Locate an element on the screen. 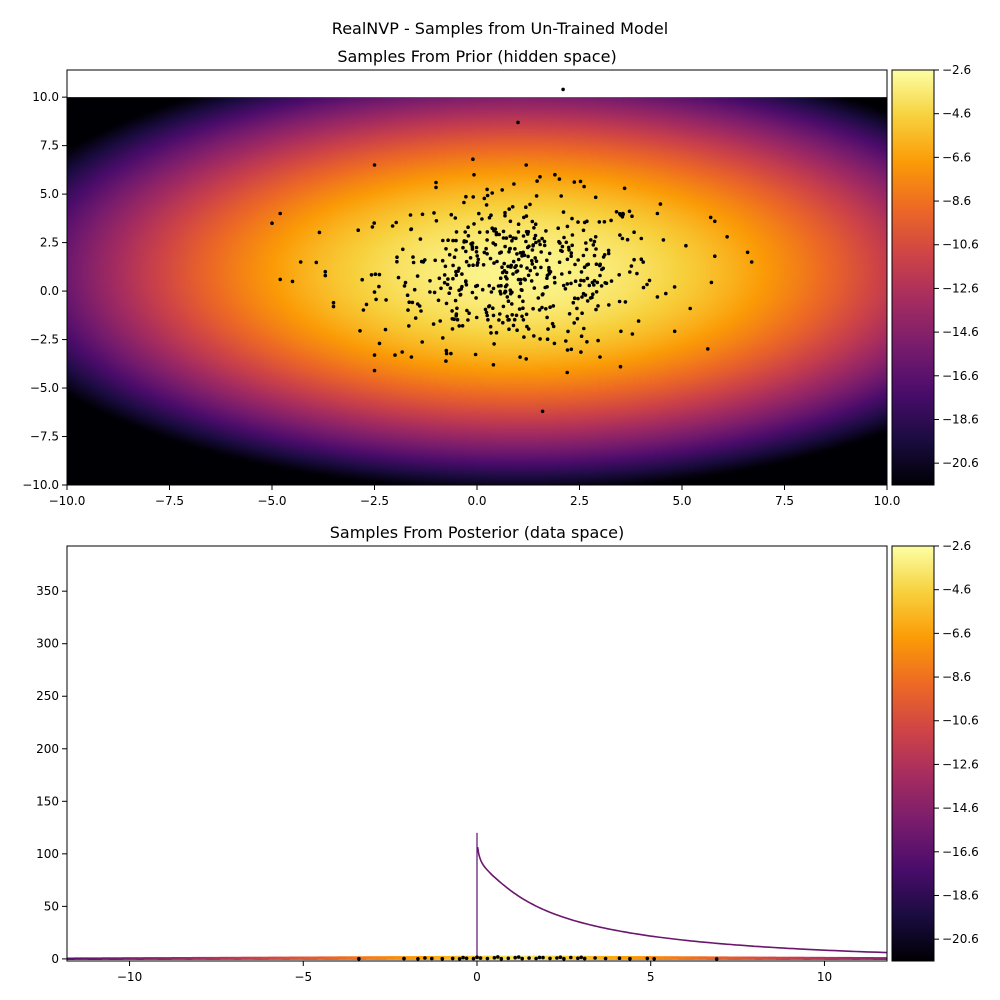 This screenshot has height=1000, width=1000. y-tick-label: 0.0 is located at coordinates (49, 291).